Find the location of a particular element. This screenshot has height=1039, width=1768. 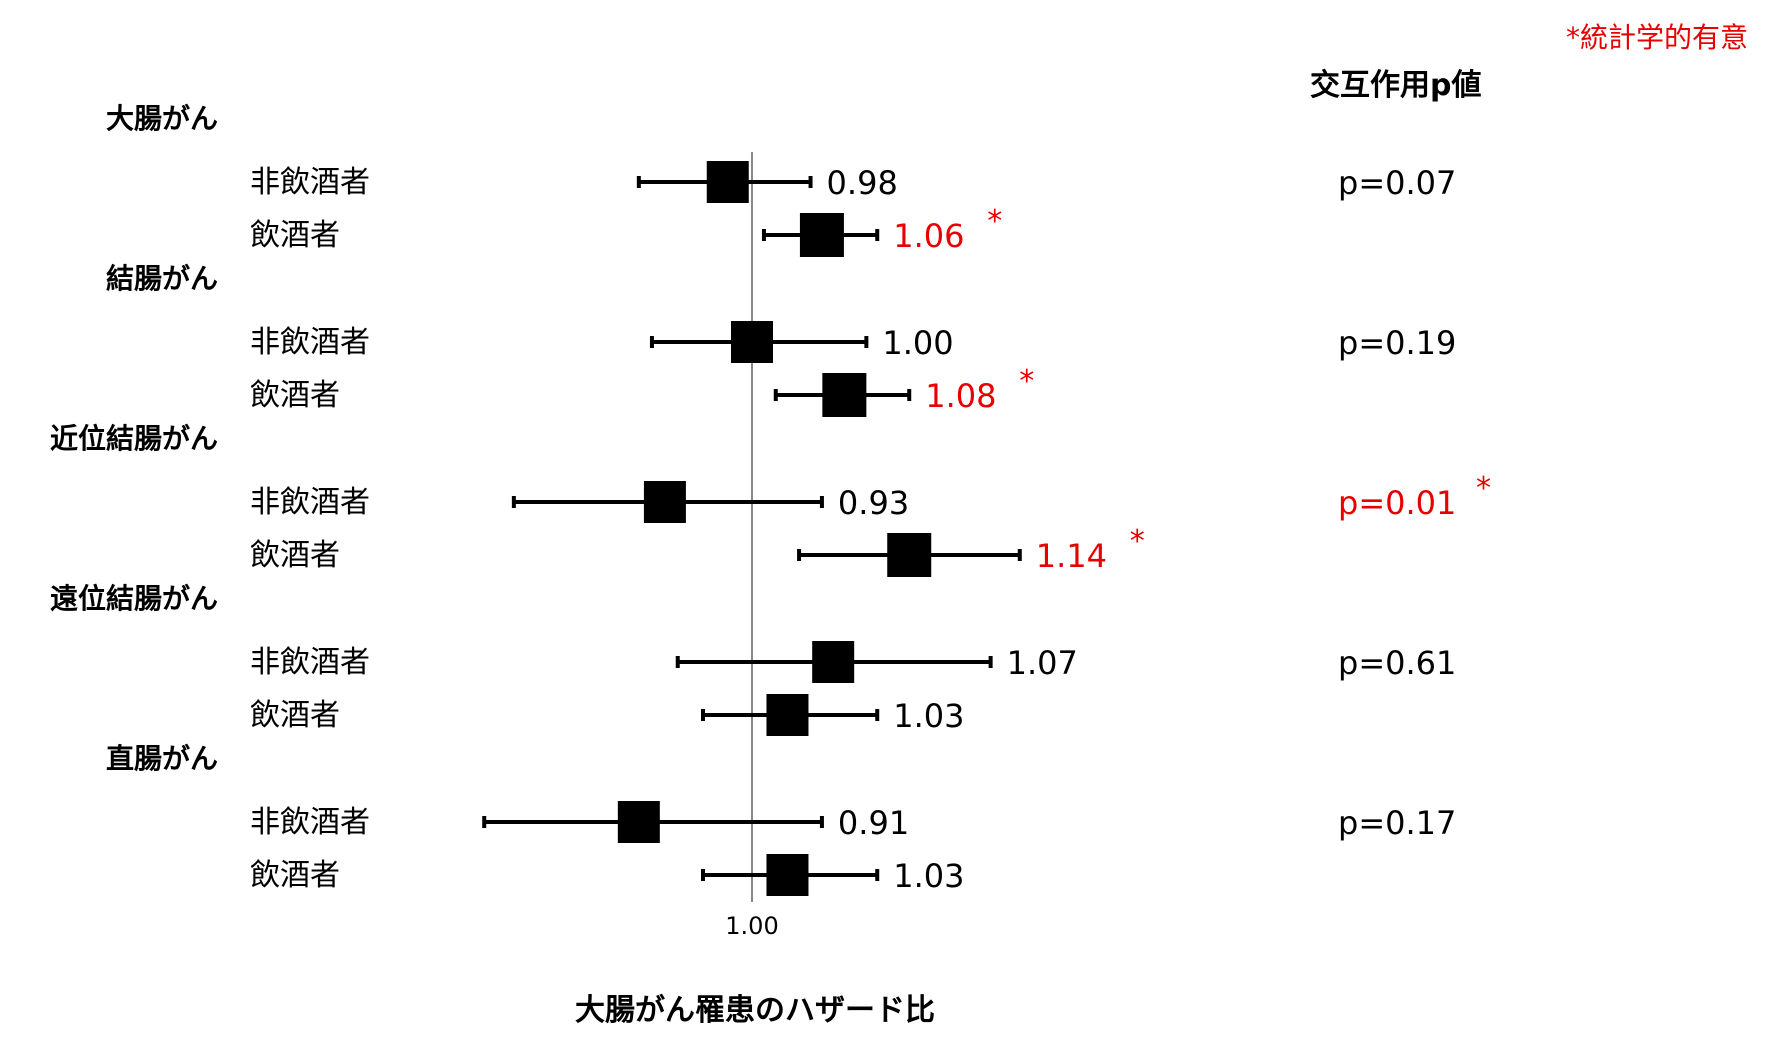

hr-value-label: 0.98 is located at coordinates (862, 183).